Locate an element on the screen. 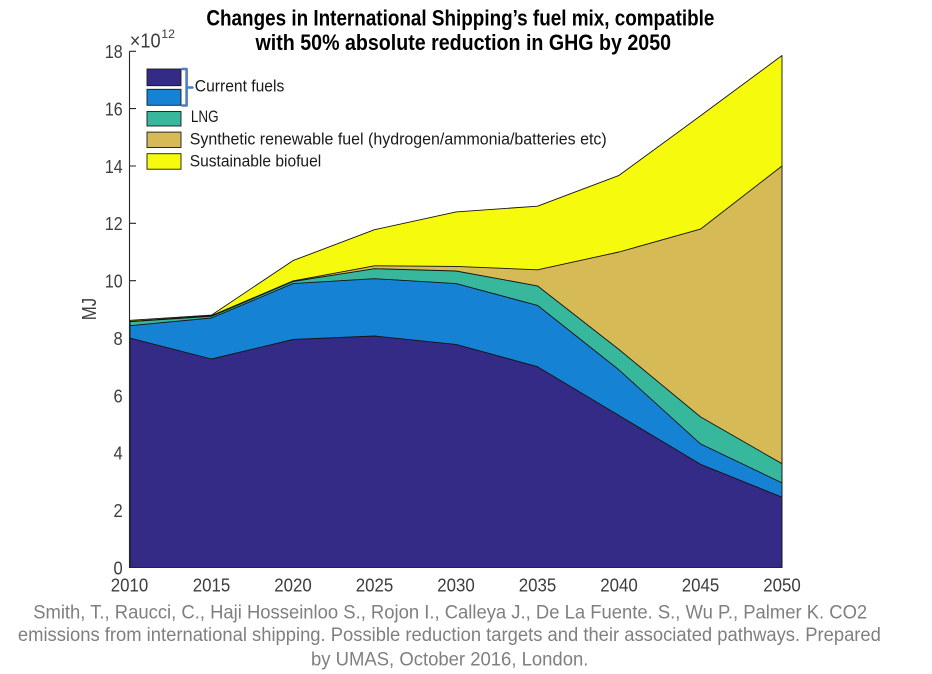 The height and width of the screenshot is (674, 932). svg-text: 14 is located at coordinates (114, 166).